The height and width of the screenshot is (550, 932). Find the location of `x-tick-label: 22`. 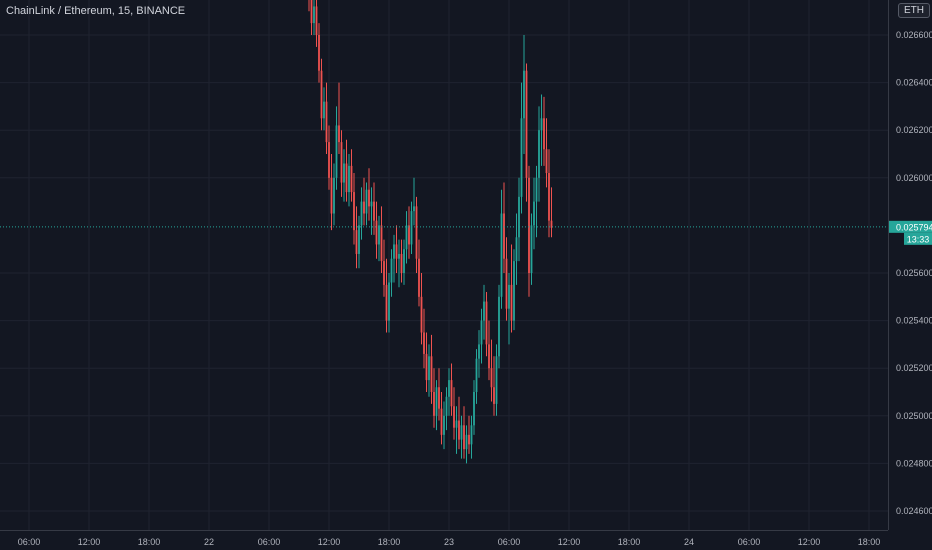

x-tick-label: 22 is located at coordinates (209, 542).